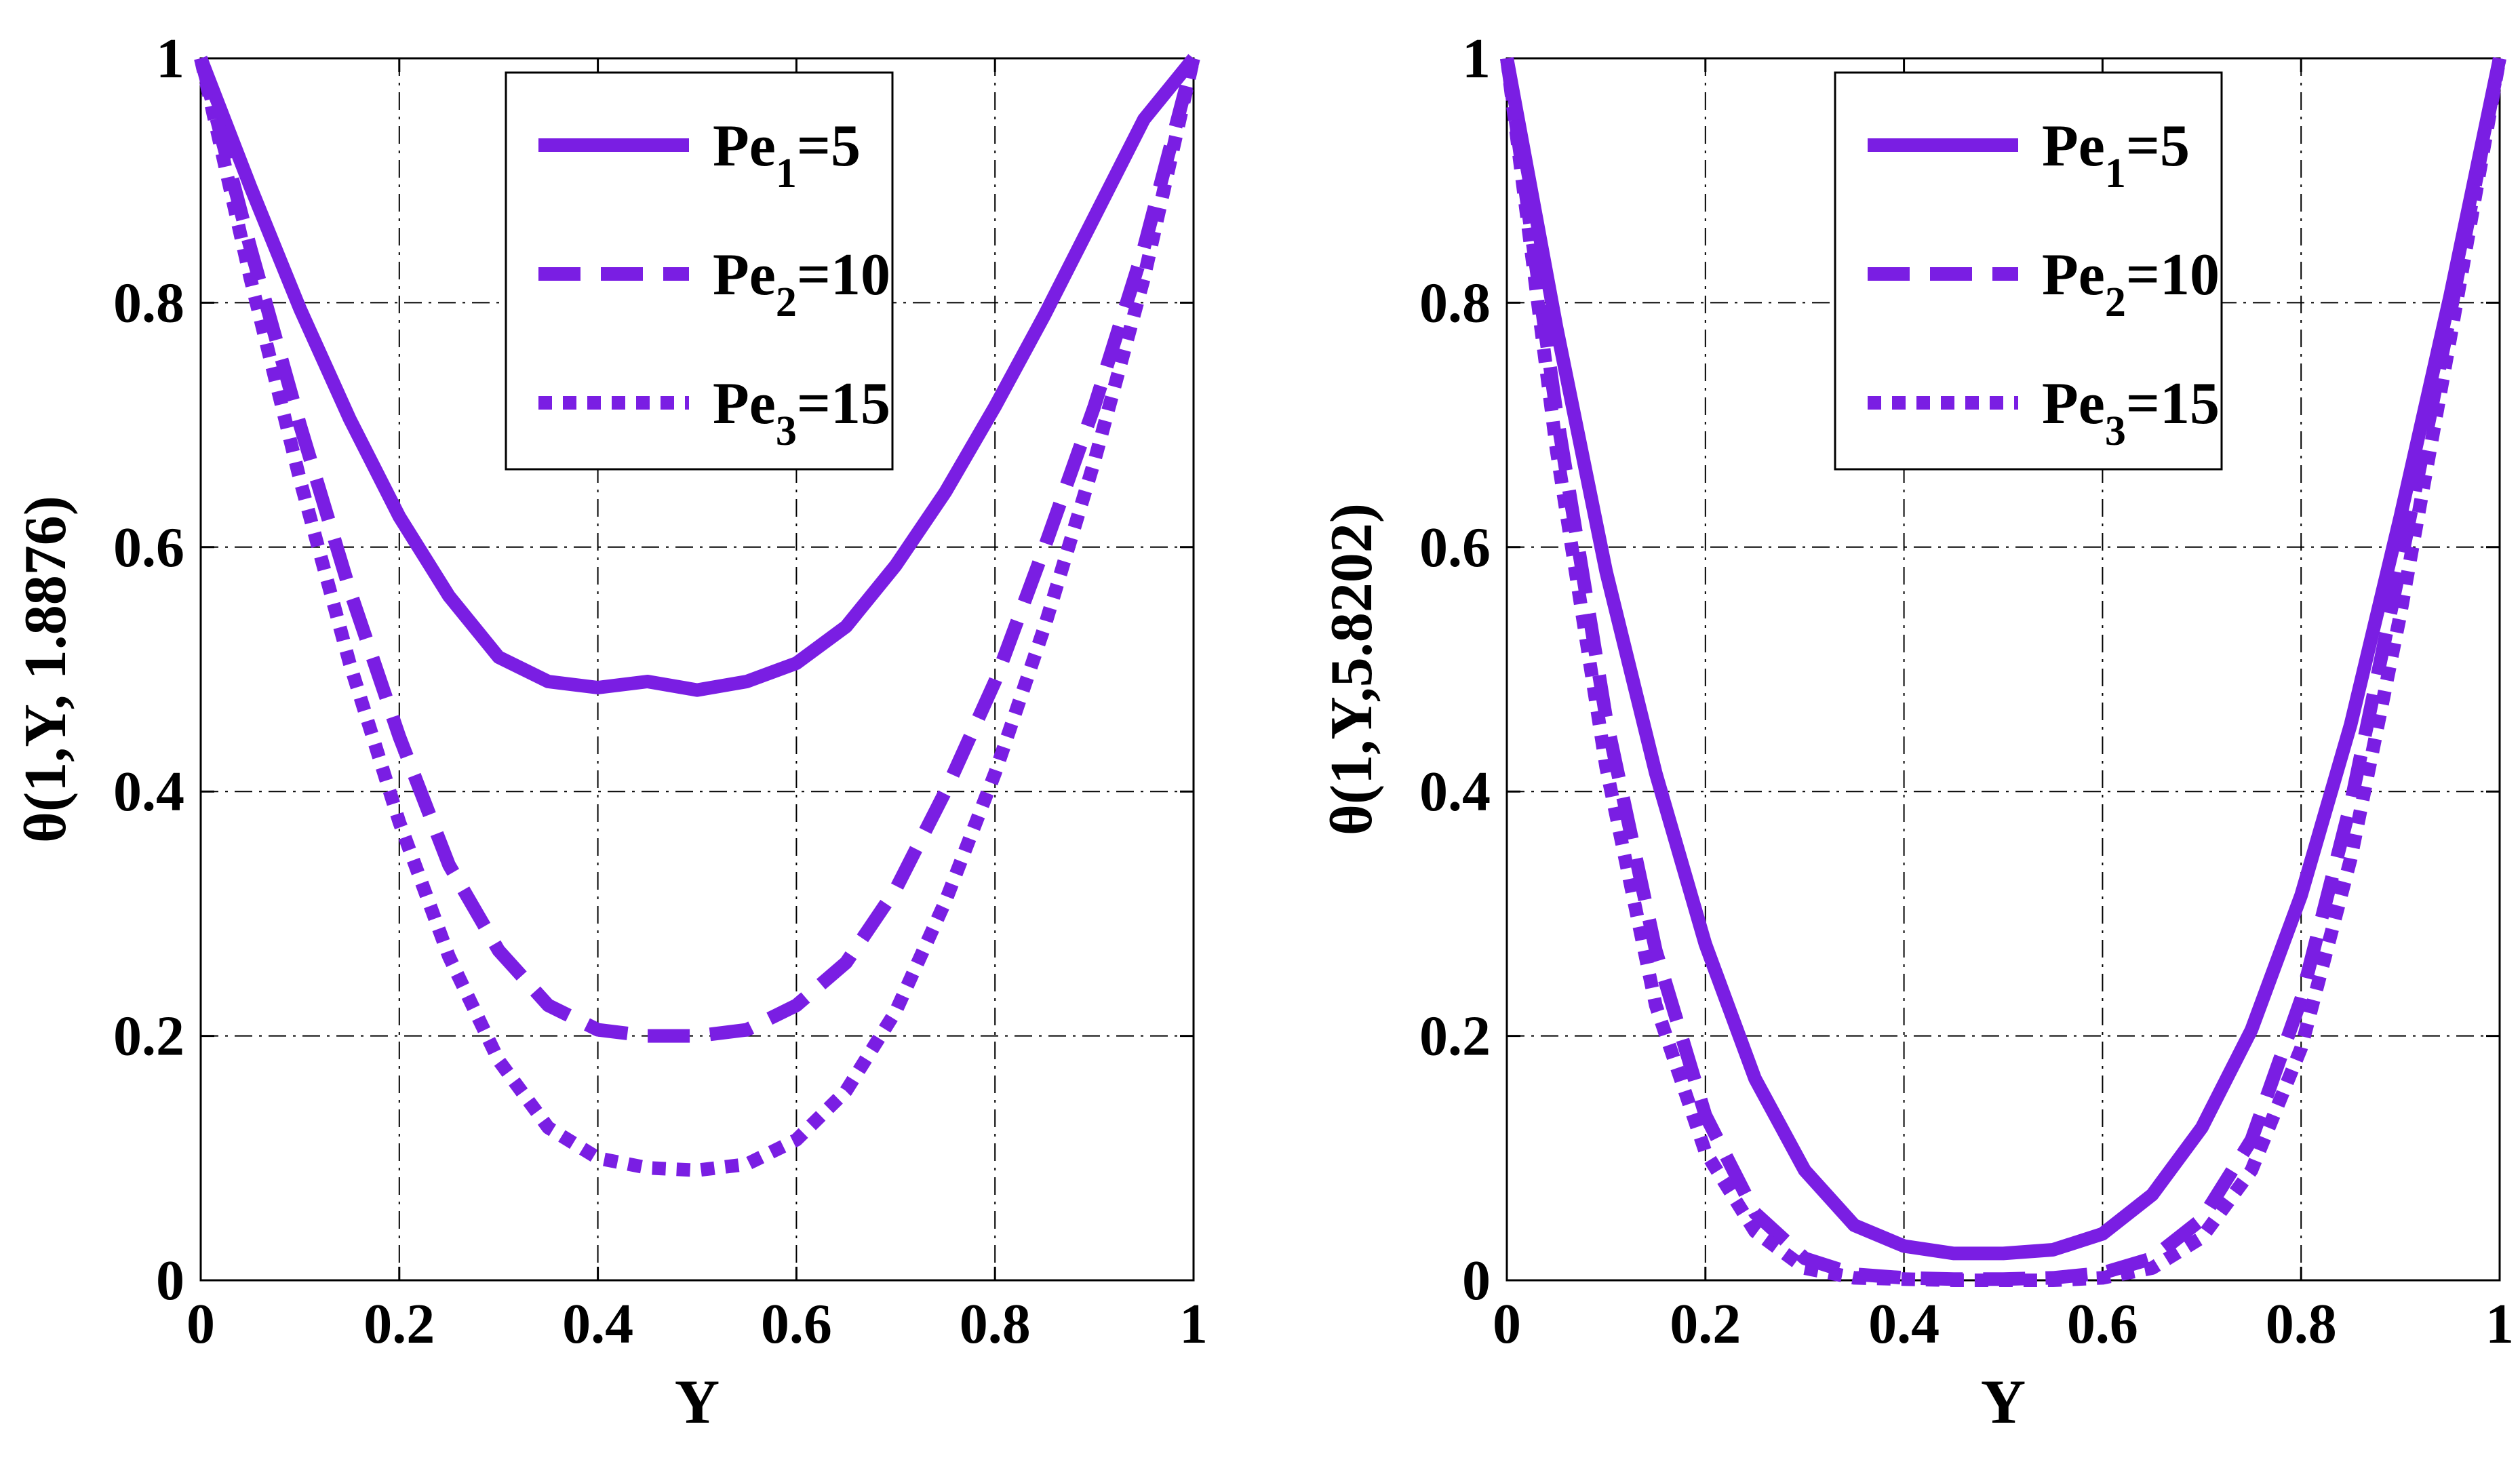 The width and height of the screenshot is (2520, 1460). I want to click on y-axis-label: θ(1,Y,5.8202), so click(1352, 669).